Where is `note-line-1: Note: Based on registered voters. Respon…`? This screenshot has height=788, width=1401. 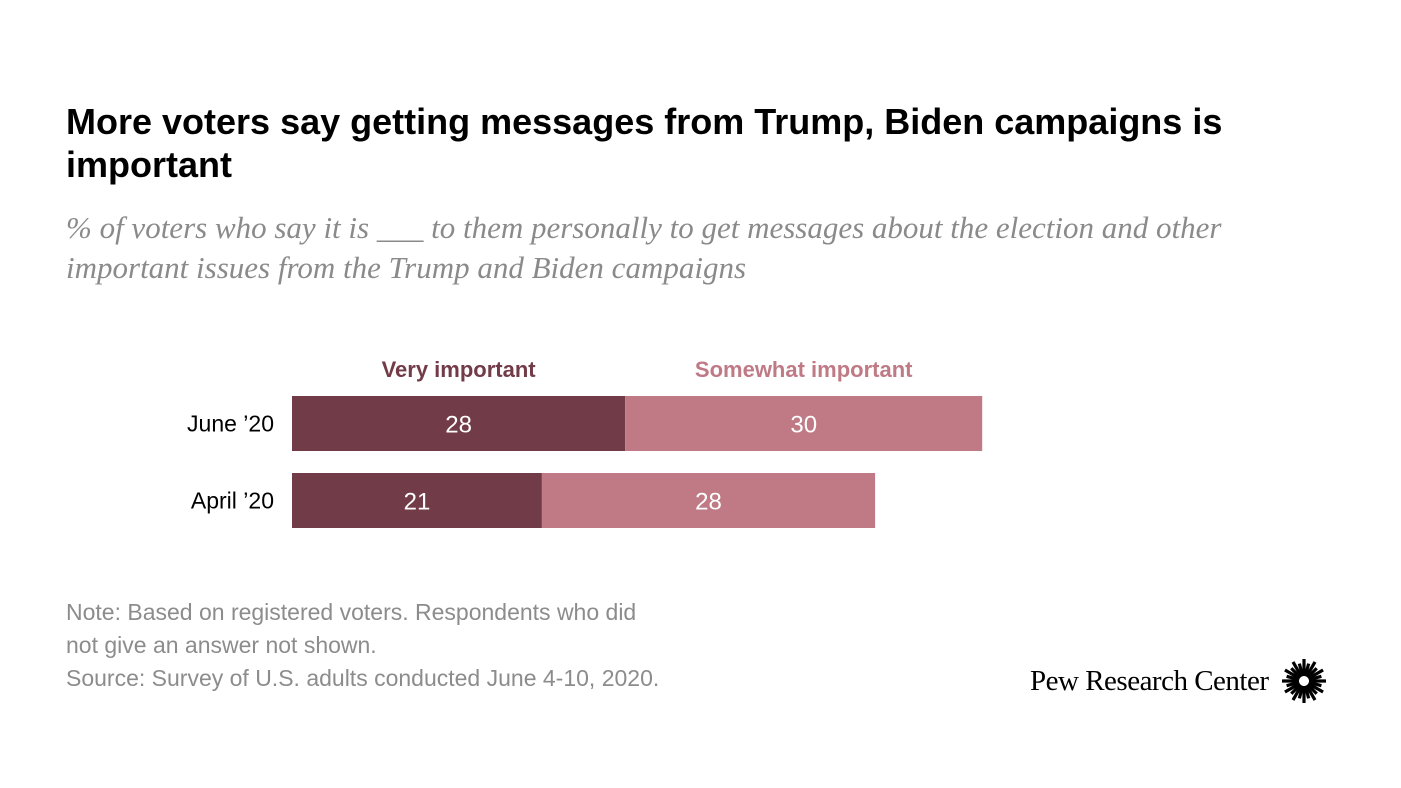
note-line-1: Note: Based on registered voters. Respon… is located at coordinates (351, 612).